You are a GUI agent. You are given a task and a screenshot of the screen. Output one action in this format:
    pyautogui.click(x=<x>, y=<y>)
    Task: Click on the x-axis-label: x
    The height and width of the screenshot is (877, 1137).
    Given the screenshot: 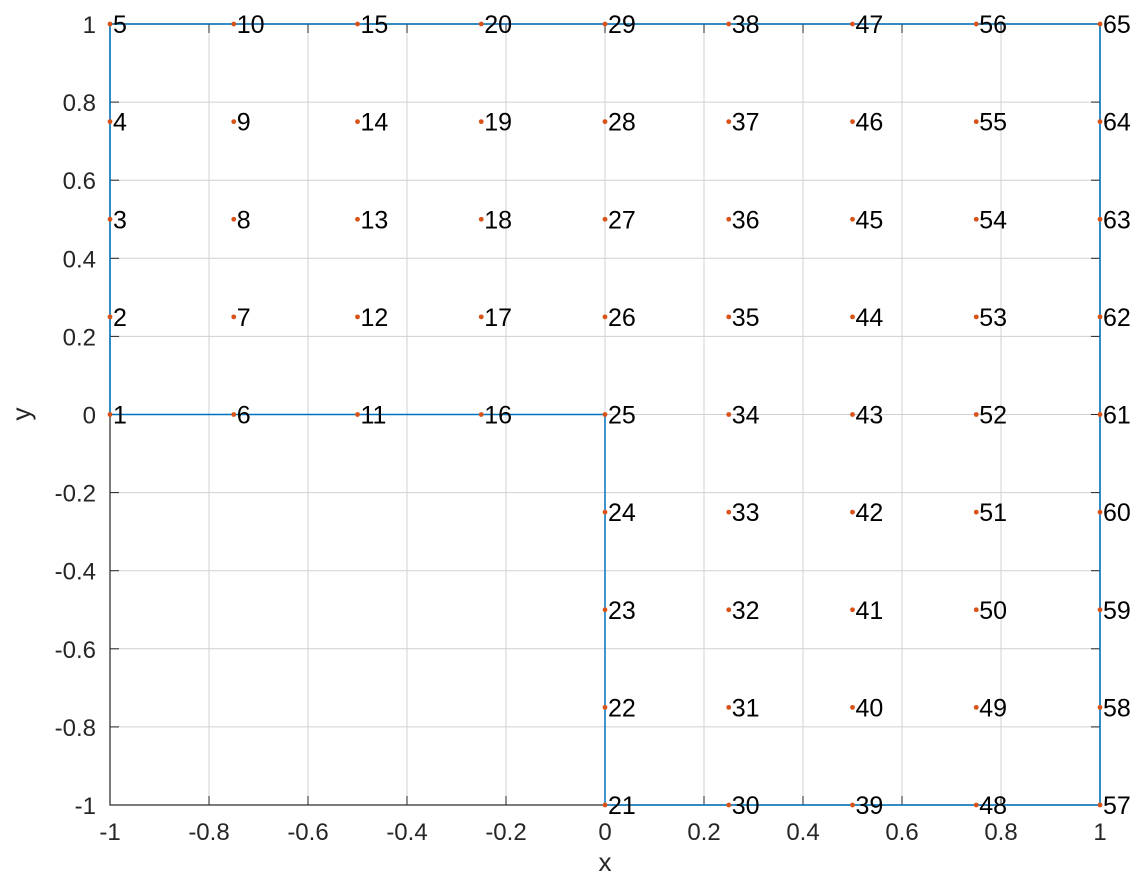 What is the action you would take?
    pyautogui.click(x=605, y=862)
    